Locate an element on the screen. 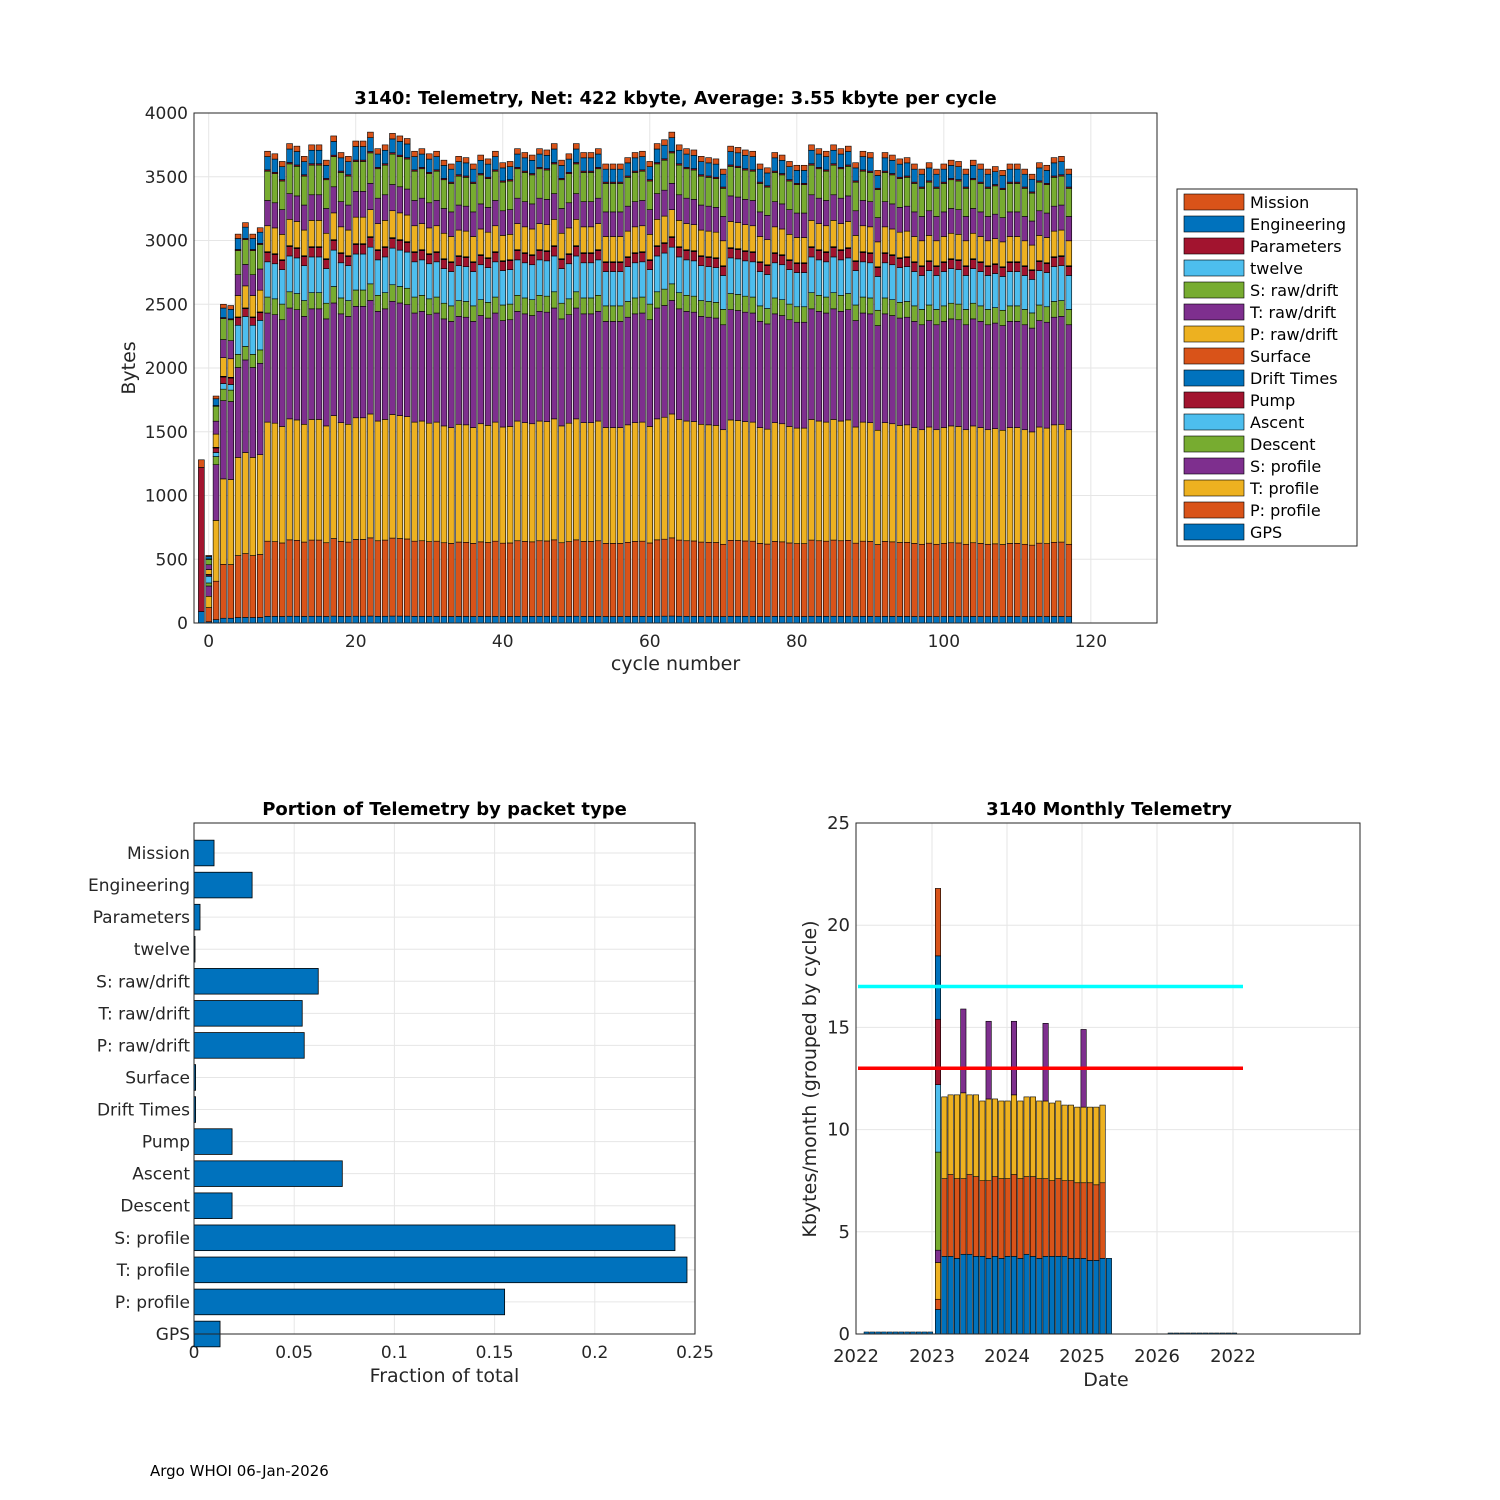 This screenshot has width=1500, height=1500. category-label: S: profile is located at coordinates (152, 1239).